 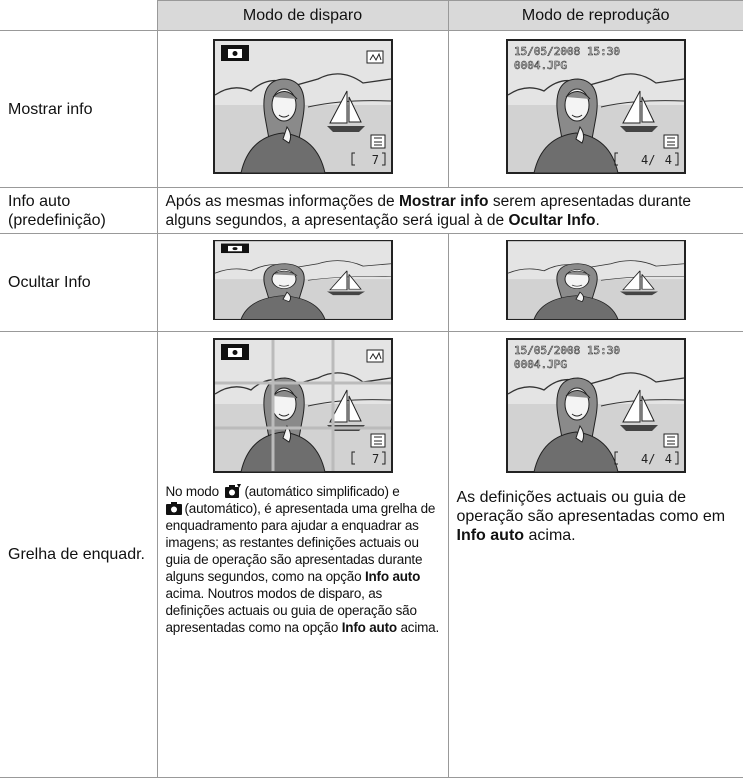 What do you see at coordinates (79, 282) in the screenshot?
I see `row-label: Ocultar Info` at bounding box center [79, 282].